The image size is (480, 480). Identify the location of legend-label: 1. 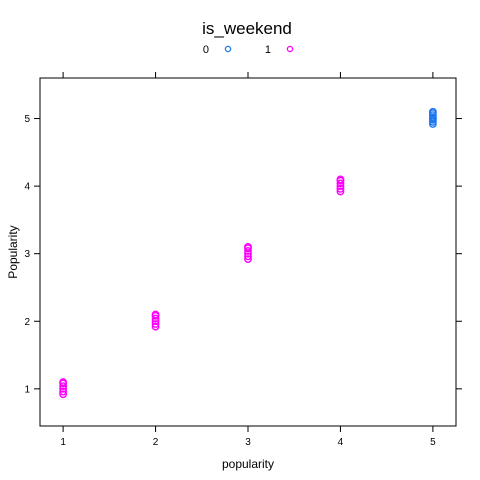
(268, 50).